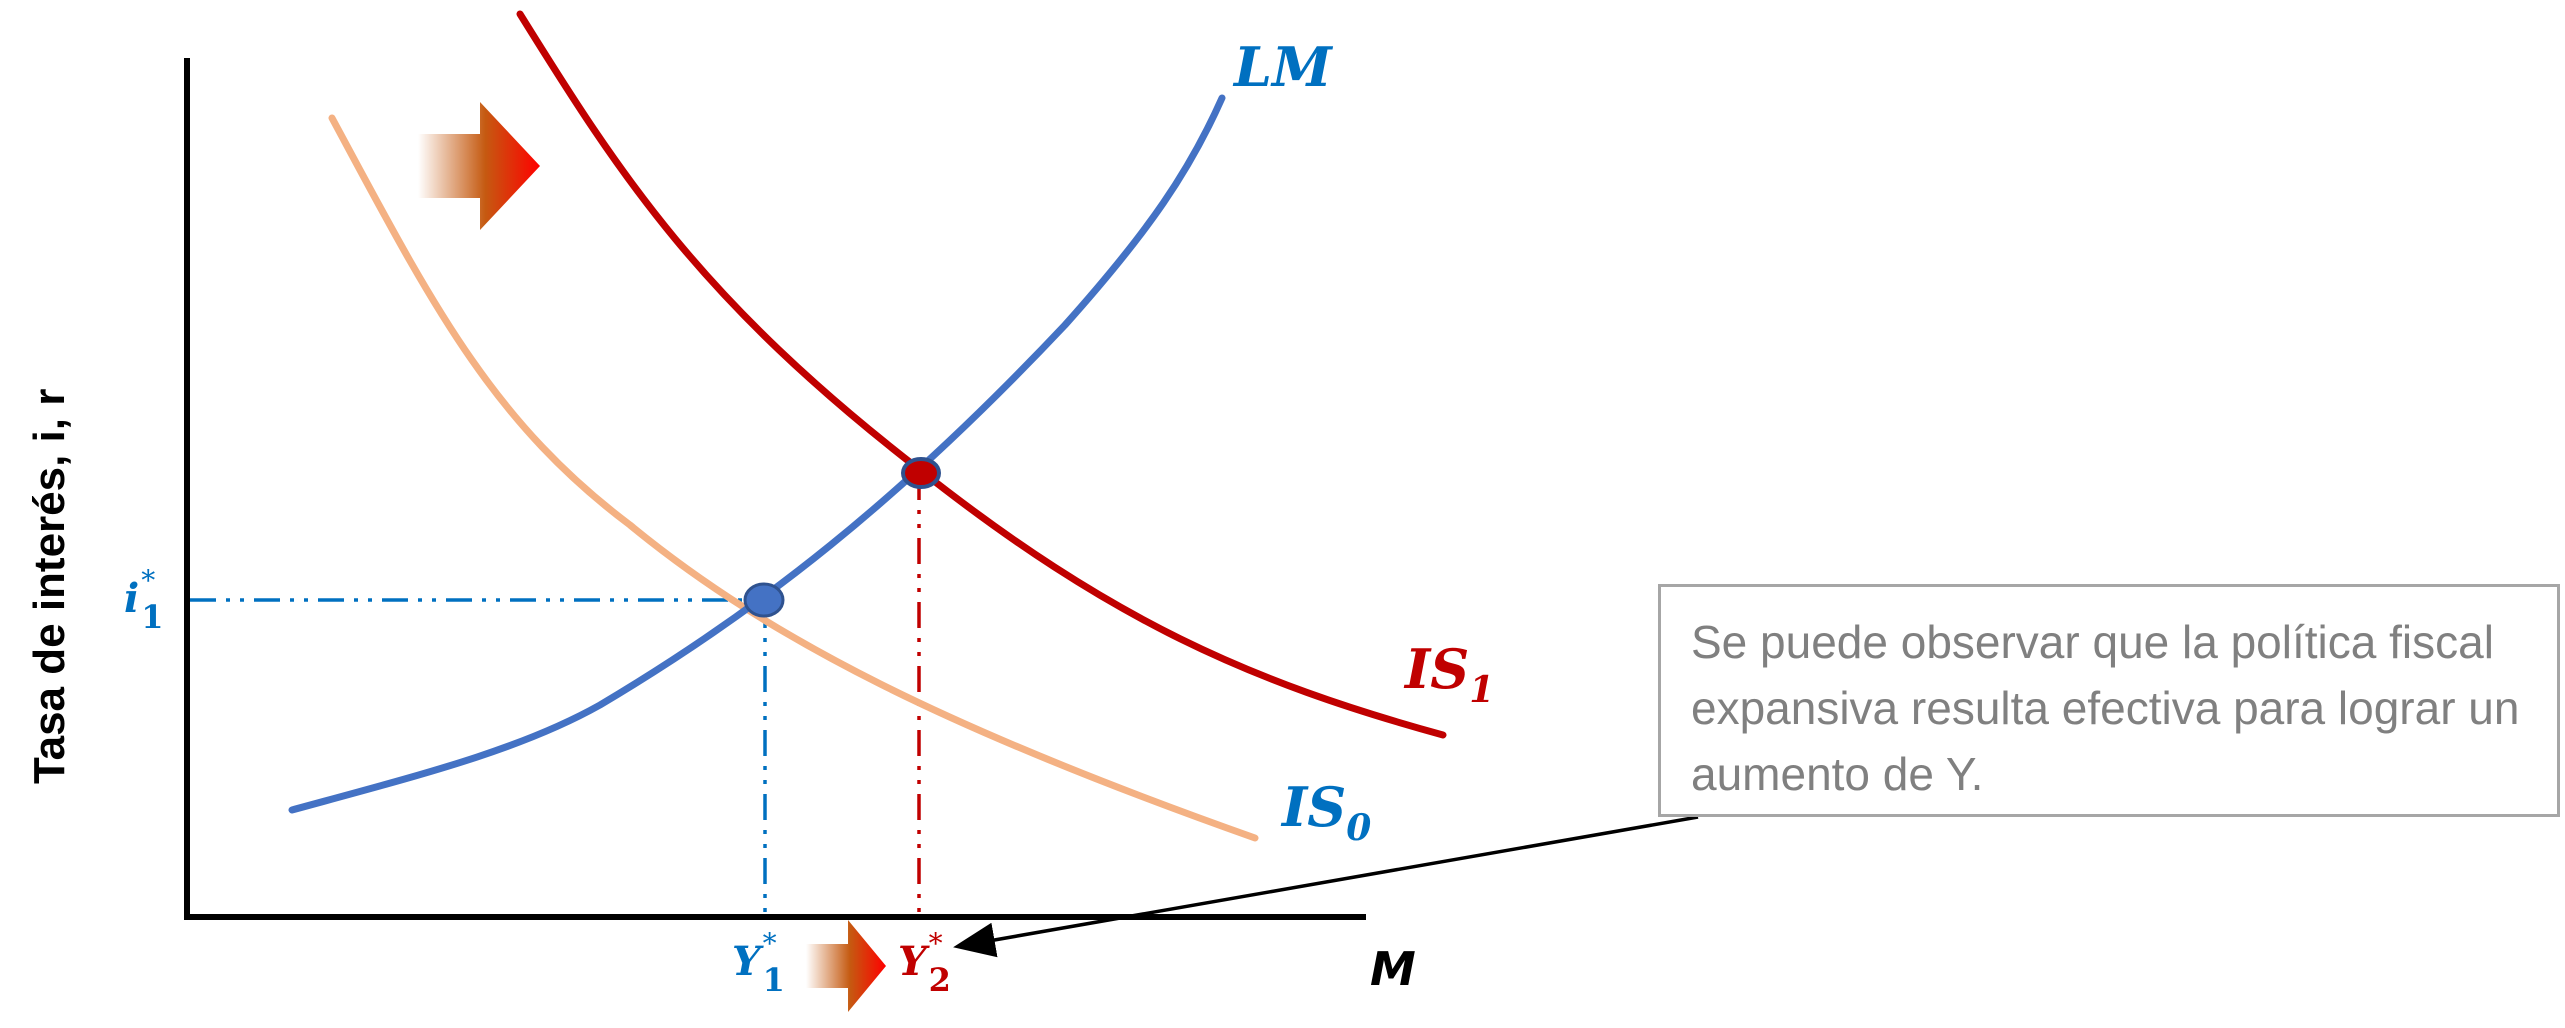 The image size is (2565, 1028). Describe the element at coordinates (49, 586) in the screenshot. I see `y-axis-title: Tasa de interés, i, r` at that location.